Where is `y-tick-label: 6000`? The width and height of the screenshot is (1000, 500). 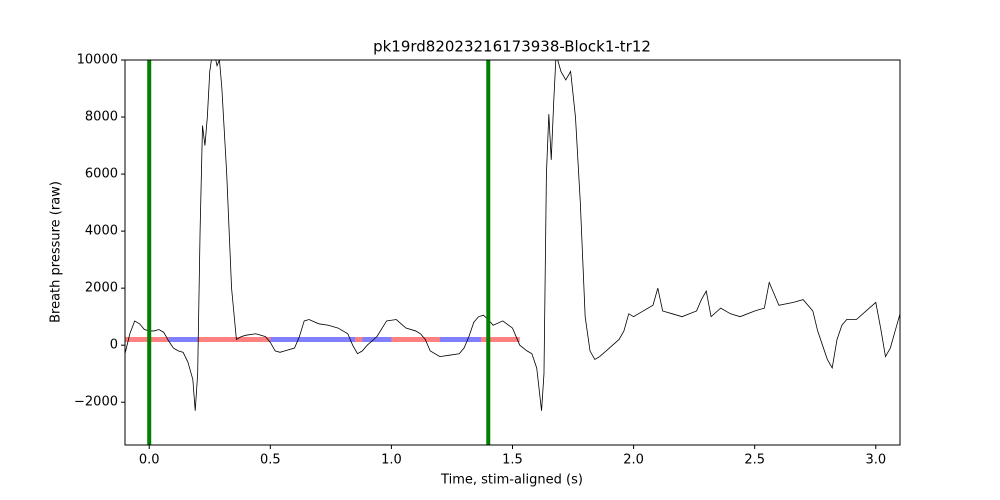 y-tick-label: 6000 is located at coordinates (101, 174).